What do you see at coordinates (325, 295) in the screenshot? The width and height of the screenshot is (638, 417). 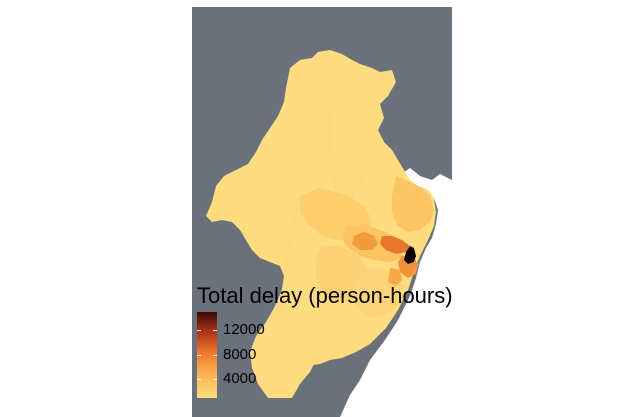 I see `legend-title: Total delay (person-hours)` at bounding box center [325, 295].